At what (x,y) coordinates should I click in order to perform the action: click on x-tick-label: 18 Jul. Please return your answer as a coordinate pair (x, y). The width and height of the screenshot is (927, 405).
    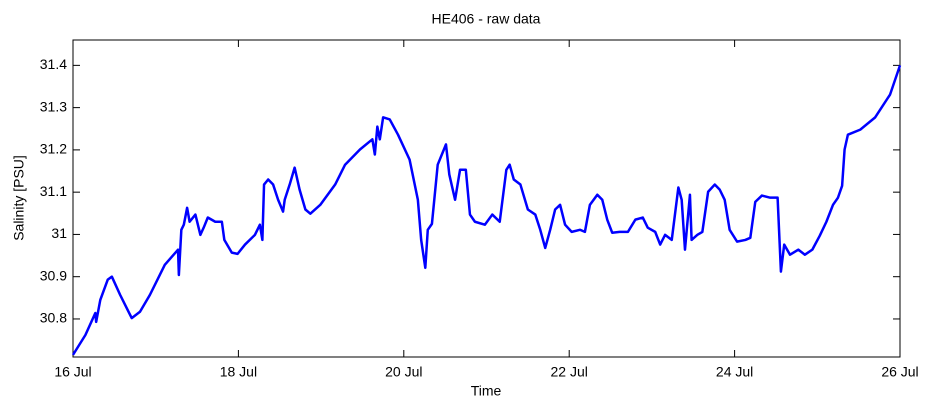
    Looking at the image, I should click on (238, 372).